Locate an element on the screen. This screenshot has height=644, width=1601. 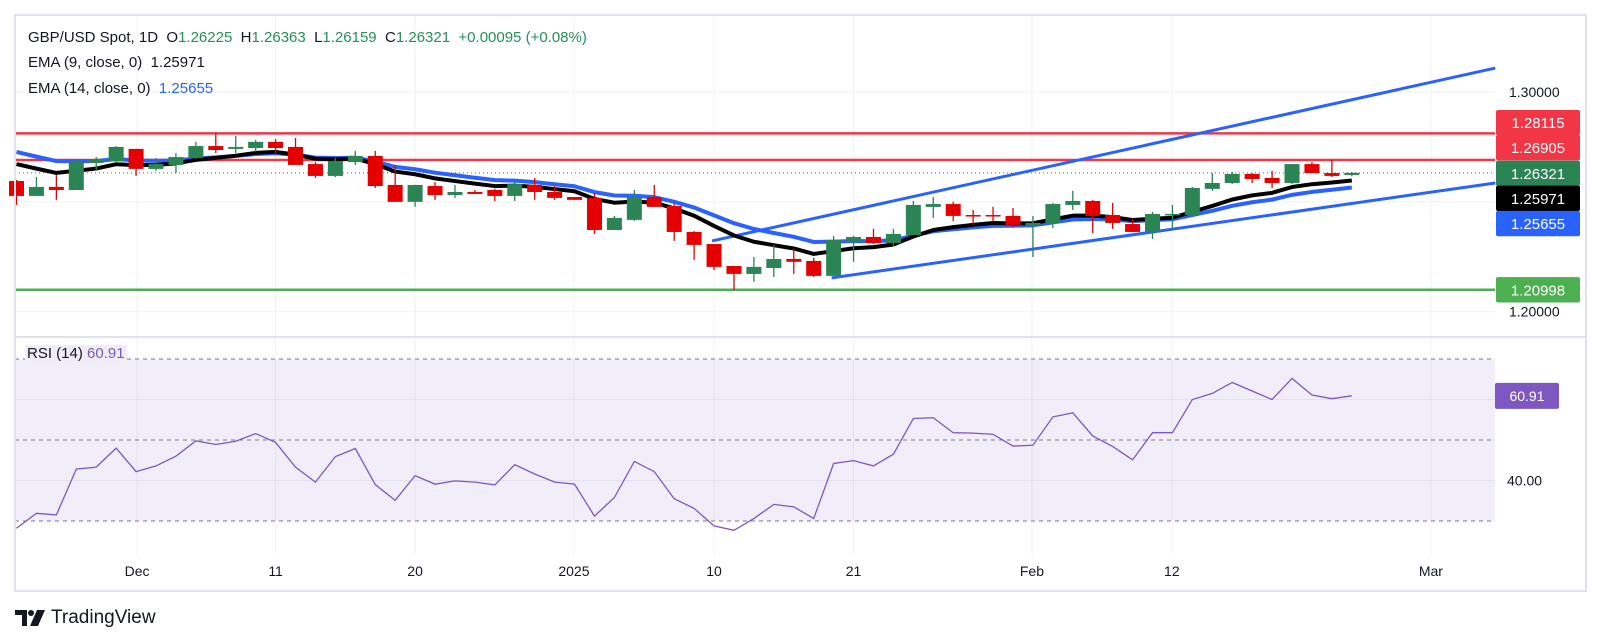
channel-upper is located at coordinates (1103, 154).